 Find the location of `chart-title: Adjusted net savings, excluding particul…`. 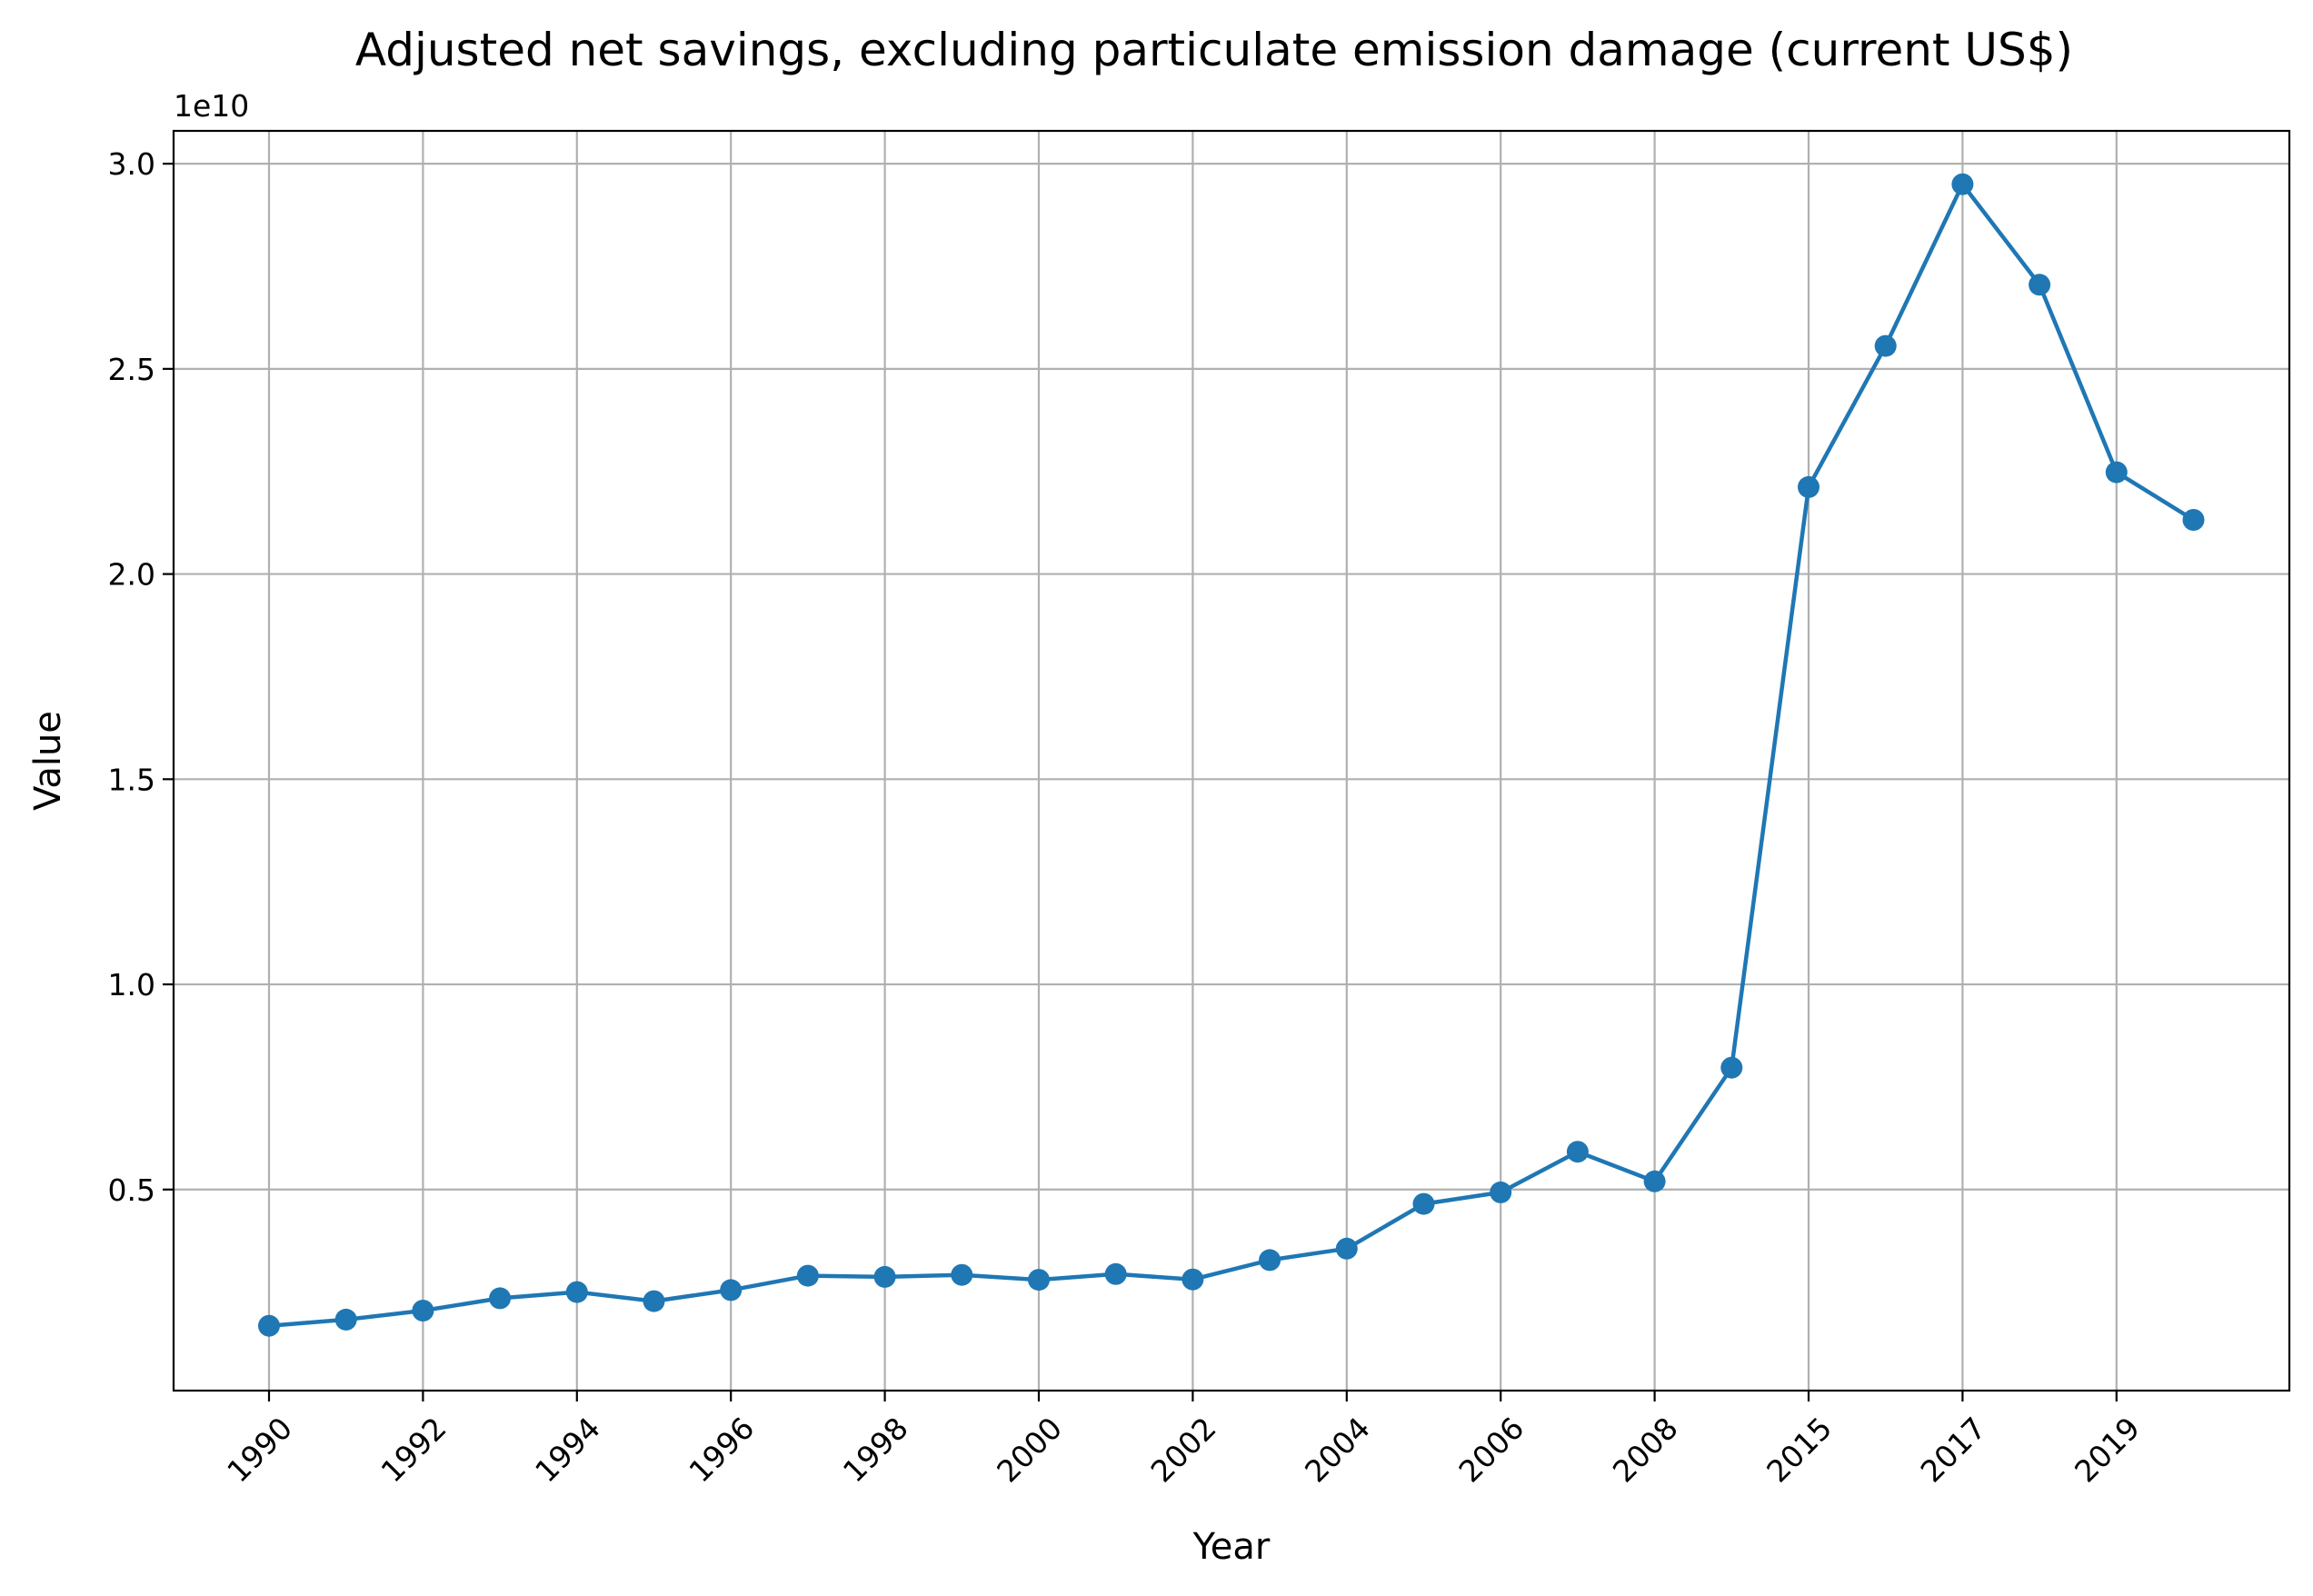

chart-title: Adjusted net savings, excluding particul… is located at coordinates (1214, 50).